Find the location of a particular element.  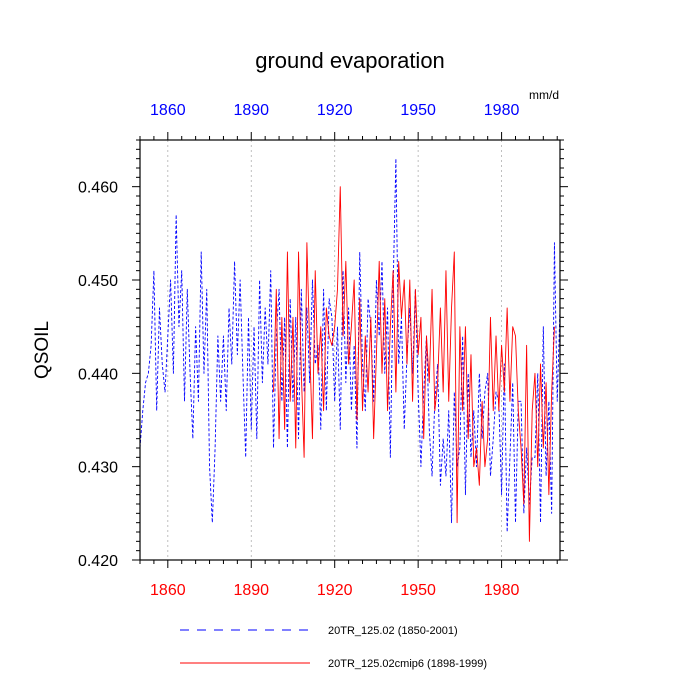

y-tick-label: 0.460 is located at coordinates (98, 188).